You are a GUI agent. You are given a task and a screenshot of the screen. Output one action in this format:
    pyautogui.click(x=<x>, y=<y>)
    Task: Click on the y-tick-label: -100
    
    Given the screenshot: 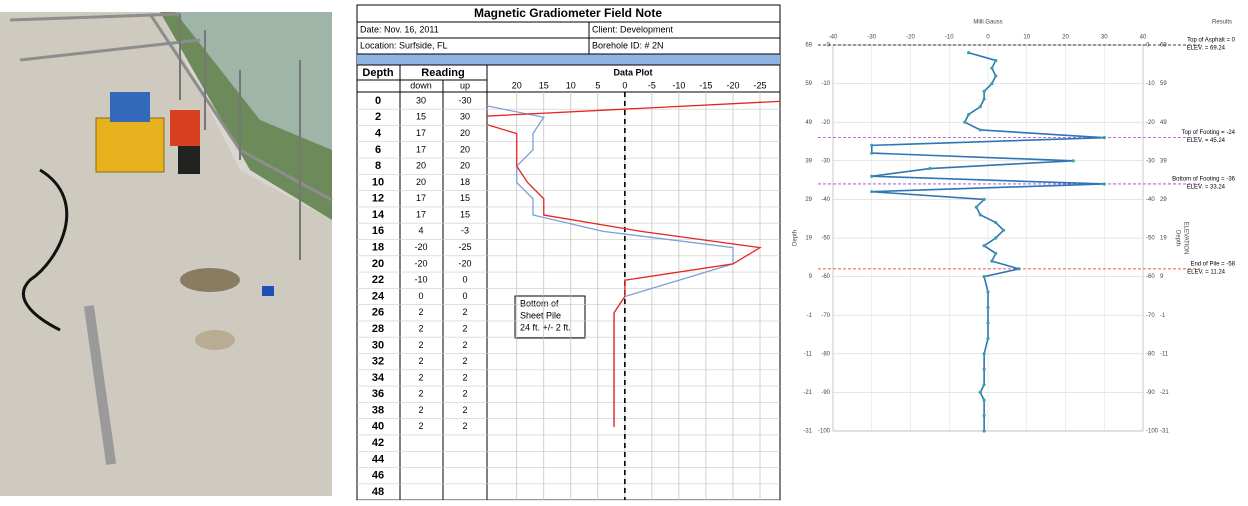 What is the action you would take?
    pyautogui.click(x=824, y=432)
    